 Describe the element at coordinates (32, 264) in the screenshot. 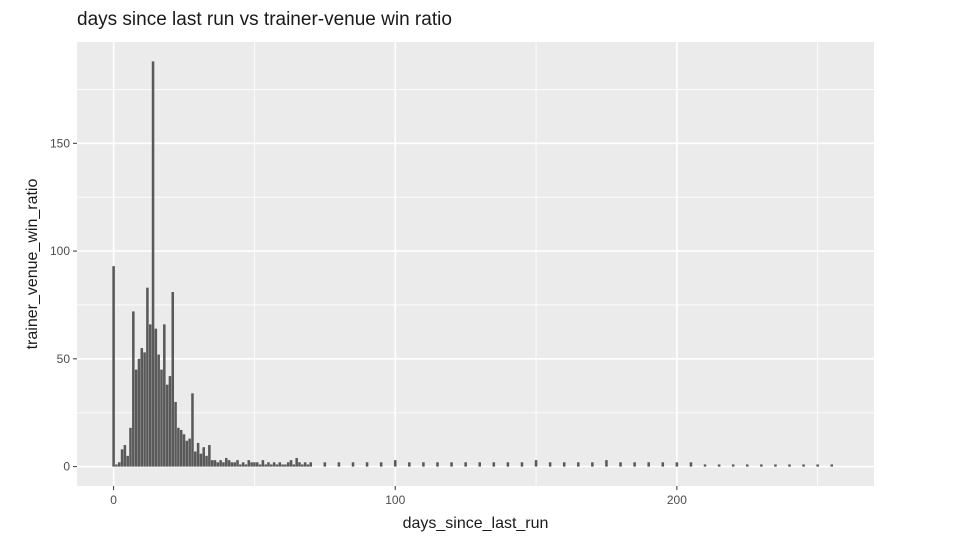

I see `y-axis-title: trainer_venue_win_ratio` at that location.